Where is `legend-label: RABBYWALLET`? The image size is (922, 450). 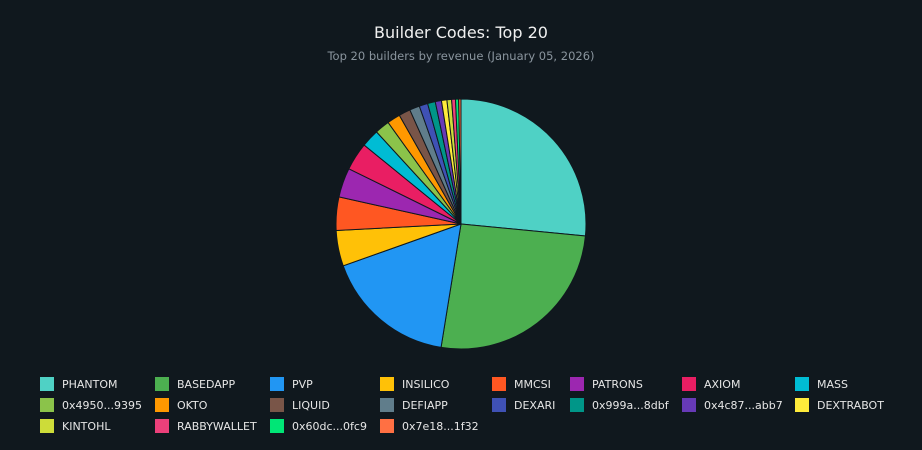 legend-label: RABBYWALLET is located at coordinates (217, 426).